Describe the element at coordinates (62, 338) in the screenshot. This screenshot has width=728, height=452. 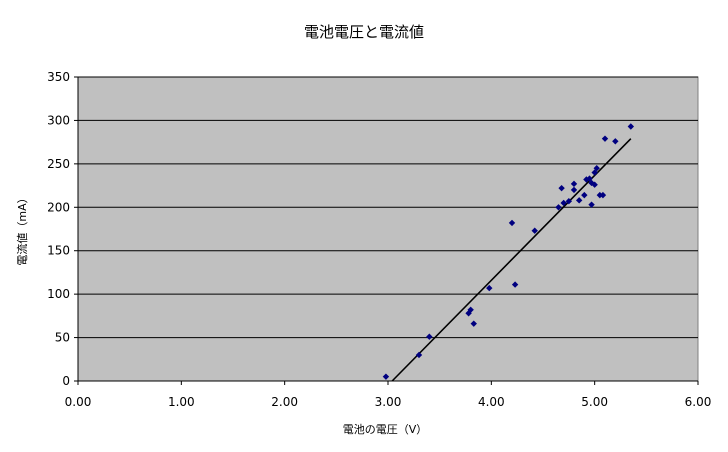
I see `y-tick-label: 50` at that location.